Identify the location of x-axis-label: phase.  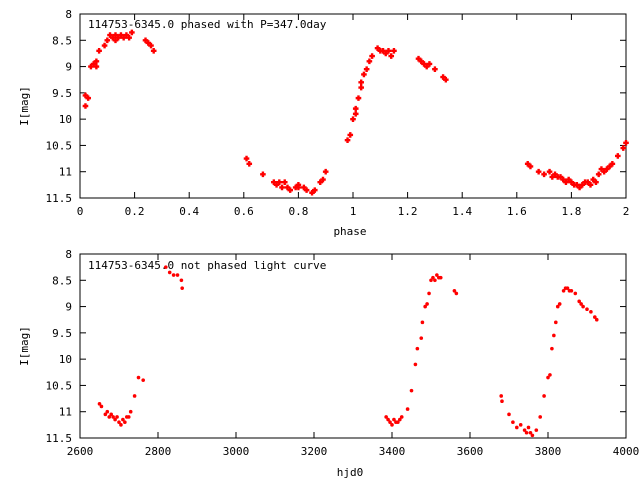
(349, 231).